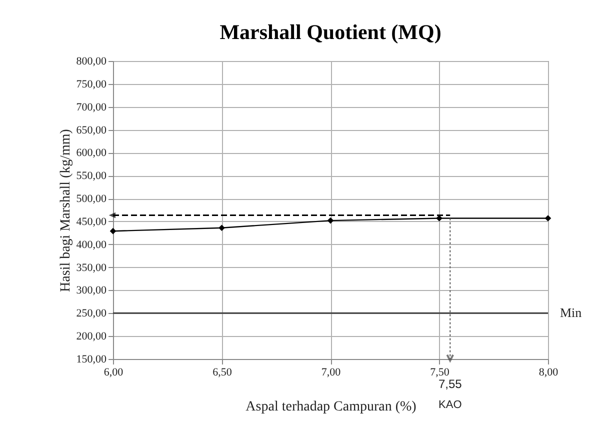 The image size is (603, 436). Describe the element at coordinates (91, 268) in the screenshot. I see `y-tick-label: 350,00` at that location.